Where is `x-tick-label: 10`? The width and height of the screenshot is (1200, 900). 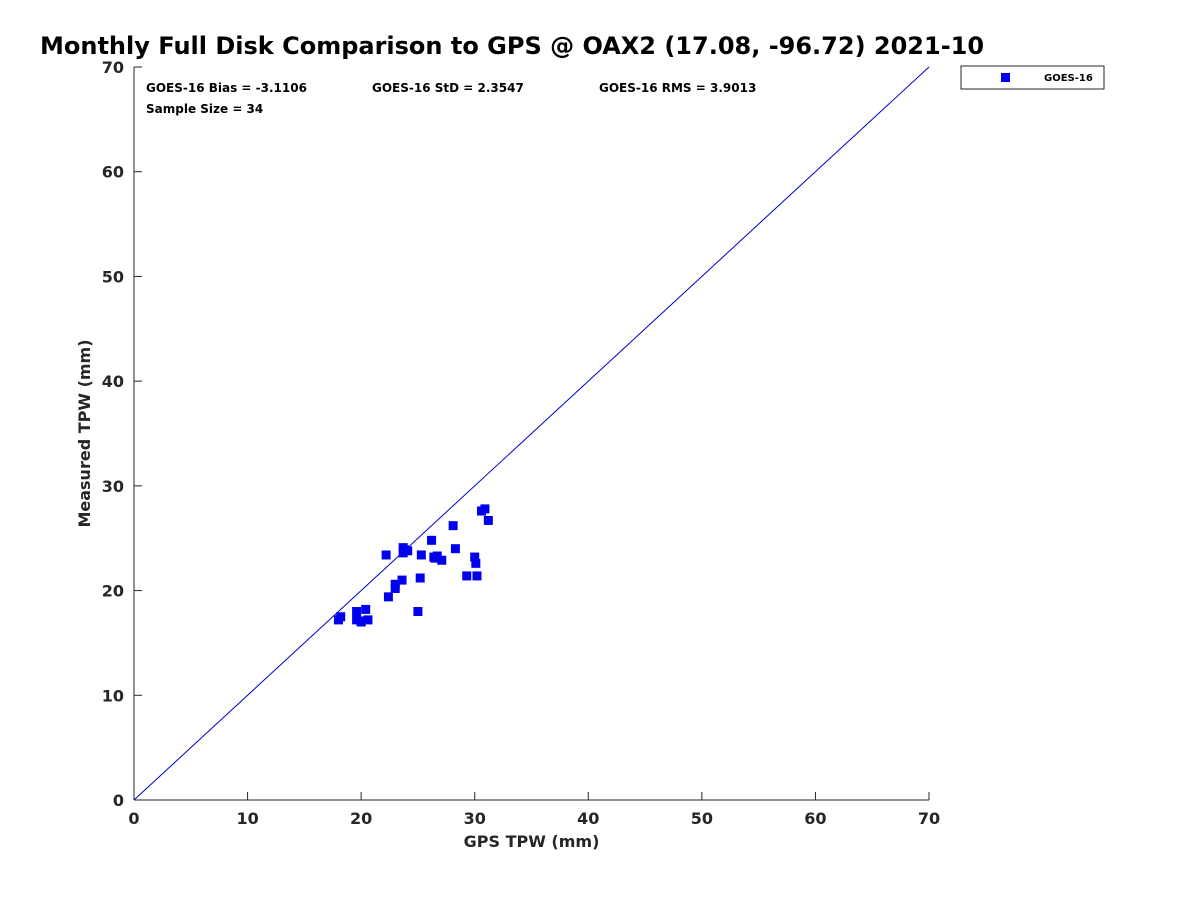
x-tick-label: 10 is located at coordinates (247, 818).